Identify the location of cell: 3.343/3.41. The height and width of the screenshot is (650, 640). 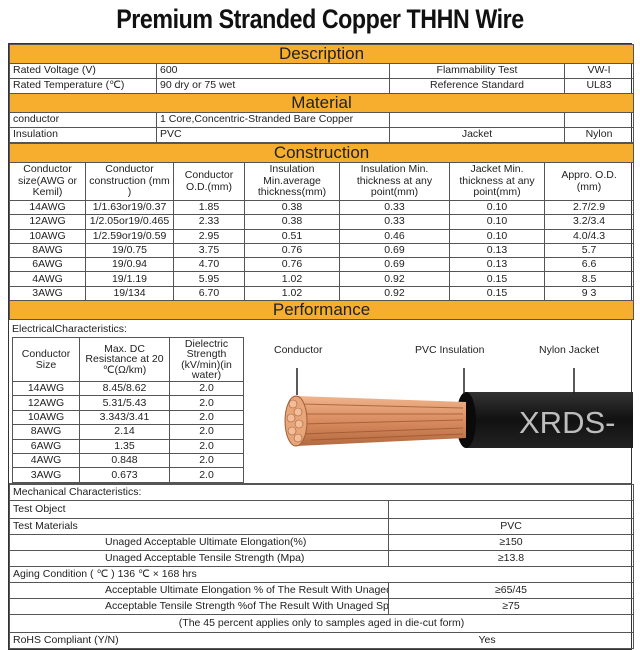
(124, 417).